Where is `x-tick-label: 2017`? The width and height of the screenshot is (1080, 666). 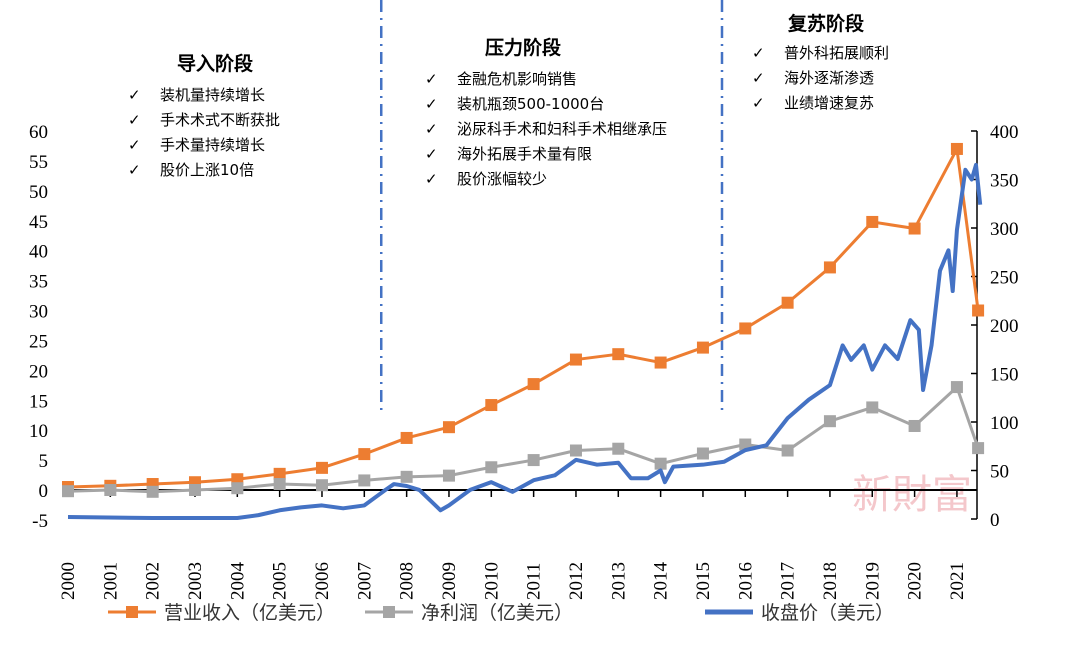 x-tick-label: 2017 is located at coordinates (788, 581).